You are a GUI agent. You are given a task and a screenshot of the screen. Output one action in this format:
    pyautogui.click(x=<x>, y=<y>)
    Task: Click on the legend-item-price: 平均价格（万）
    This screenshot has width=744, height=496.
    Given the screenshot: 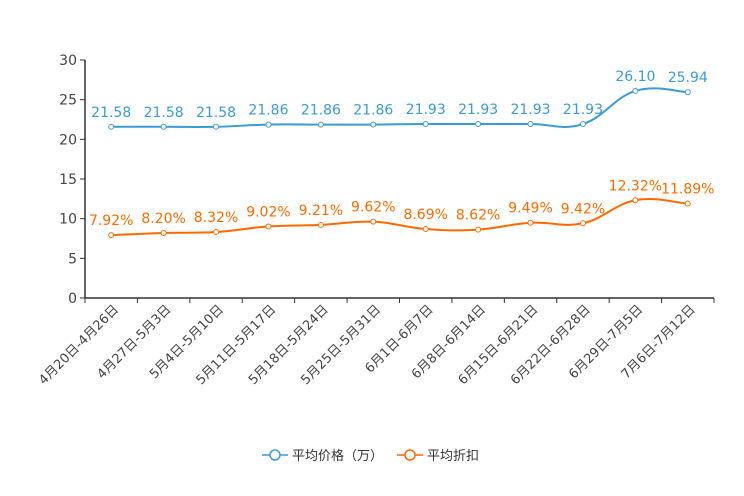 What is the action you would take?
    pyautogui.click(x=322, y=454)
    